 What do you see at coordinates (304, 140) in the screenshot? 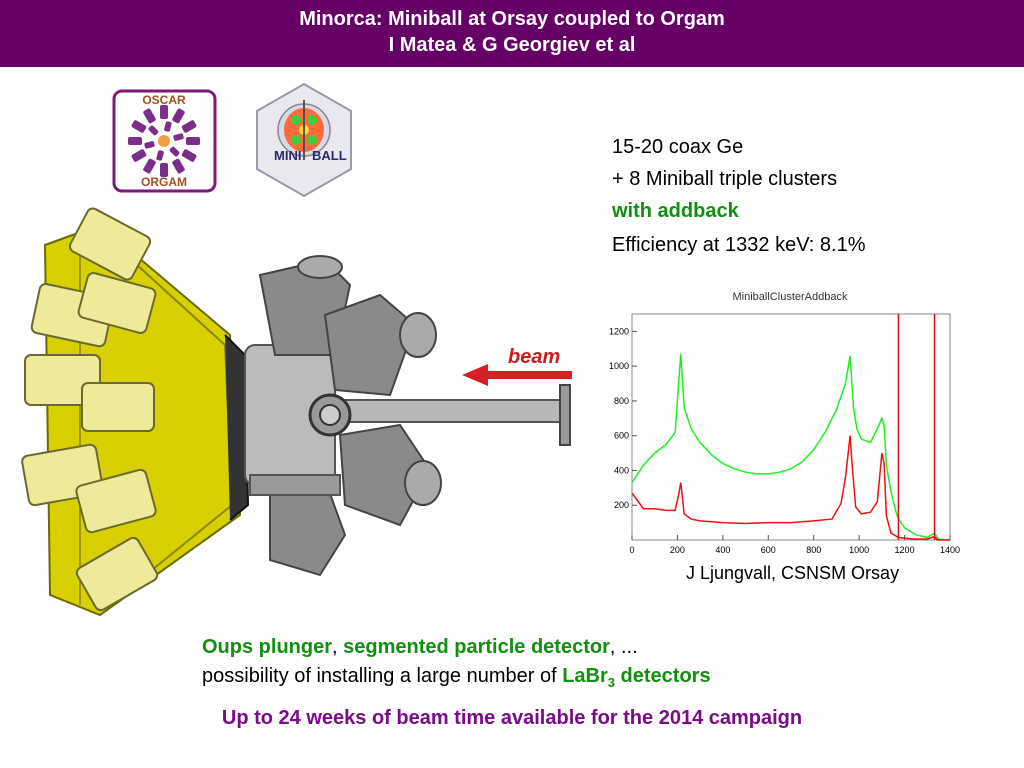
I see `miniball-logo: MINI BALL` at bounding box center [304, 140].